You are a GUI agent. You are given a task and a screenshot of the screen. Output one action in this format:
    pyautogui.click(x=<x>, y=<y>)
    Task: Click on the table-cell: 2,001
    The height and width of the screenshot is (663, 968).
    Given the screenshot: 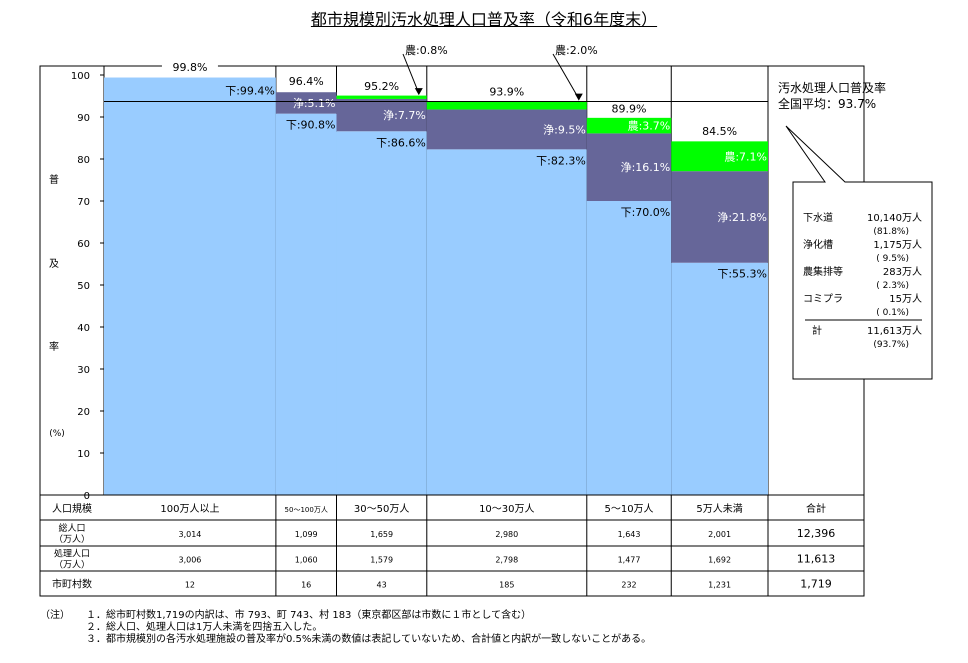 What is the action you would take?
    pyautogui.click(x=719, y=534)
    